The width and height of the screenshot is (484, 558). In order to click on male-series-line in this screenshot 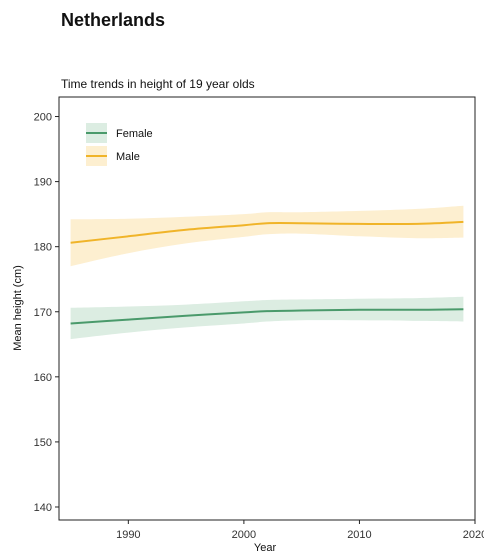, I will do `click(267, 232)`.